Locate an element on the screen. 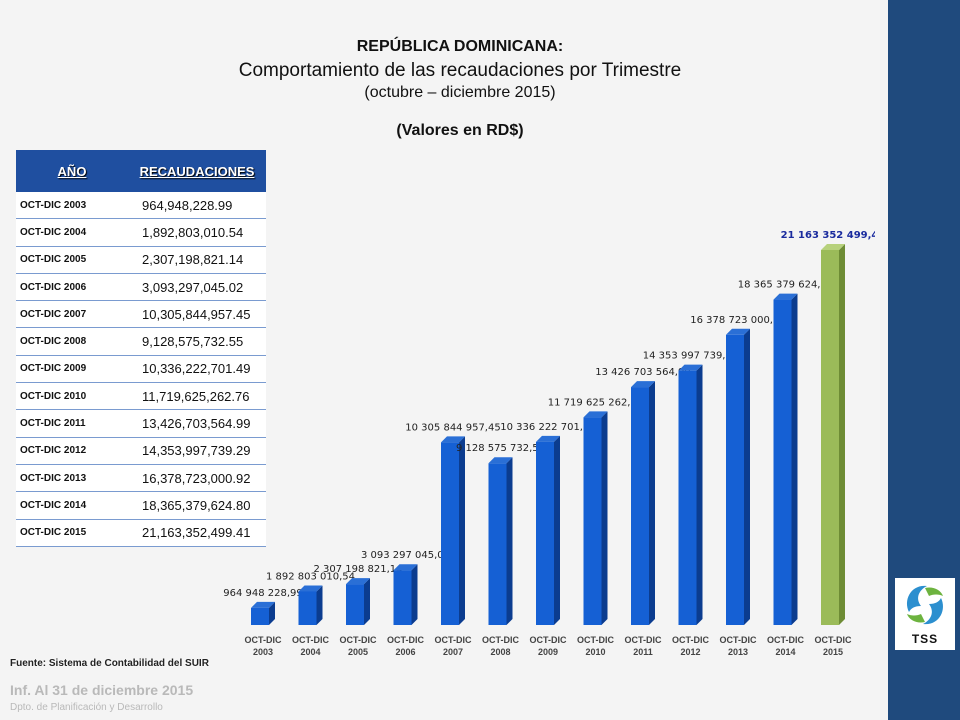 This screenshot has width=960, height=720. table-cell-value: 16,378,723,000.92 is located at coordinates (197, 478).